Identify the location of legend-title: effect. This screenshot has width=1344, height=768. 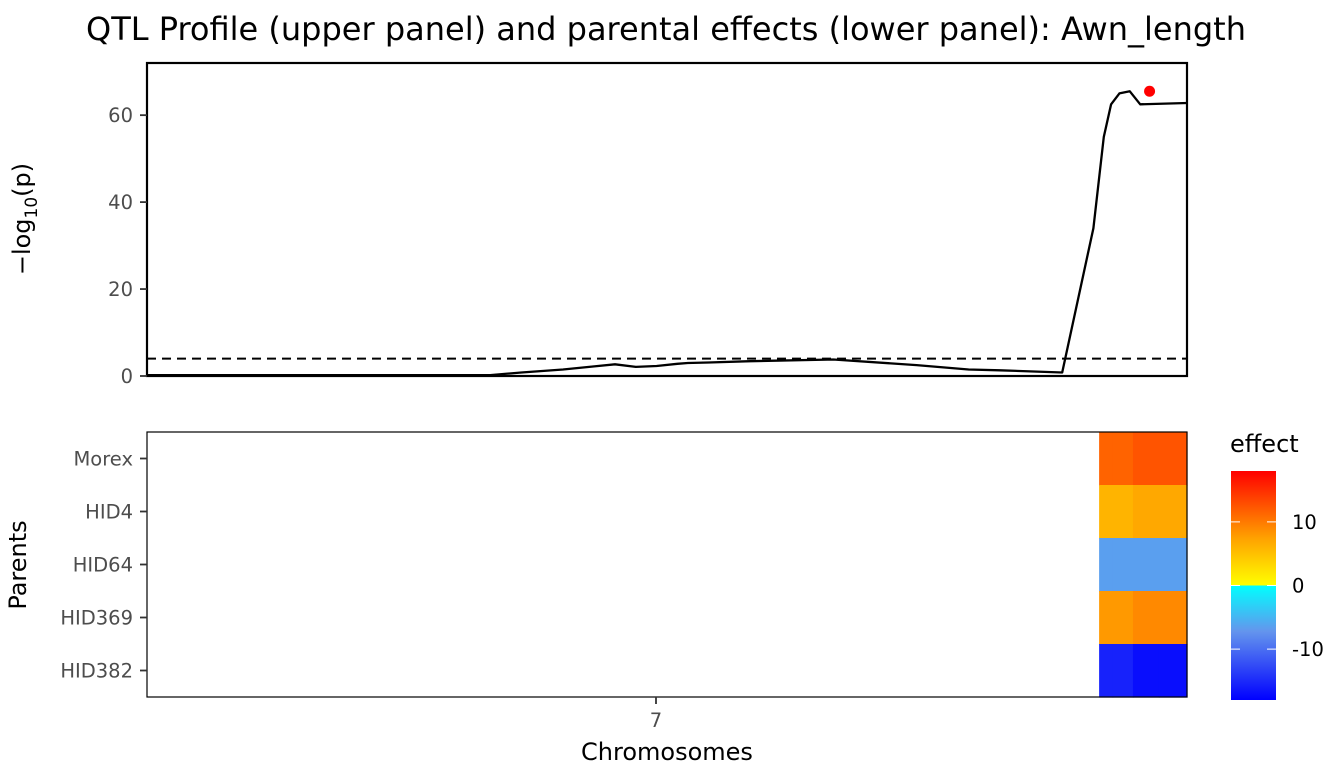
(1264, 444).